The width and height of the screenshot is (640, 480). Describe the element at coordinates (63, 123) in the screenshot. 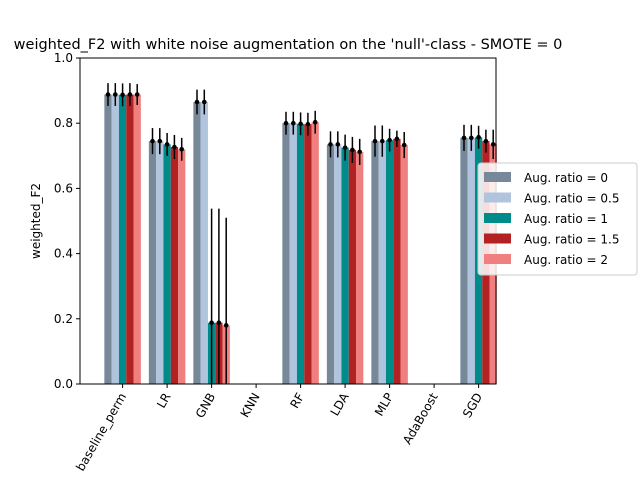

I see `y-tick-label: 0.8` at that location.